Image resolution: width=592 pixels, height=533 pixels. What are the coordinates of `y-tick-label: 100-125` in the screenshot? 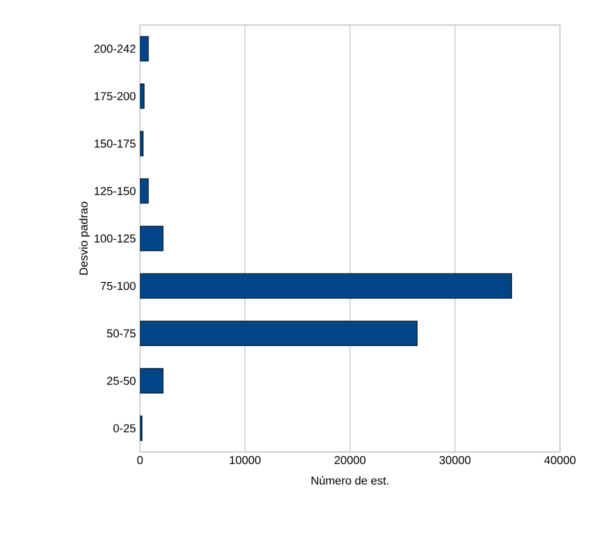 It's located at (115, 238).